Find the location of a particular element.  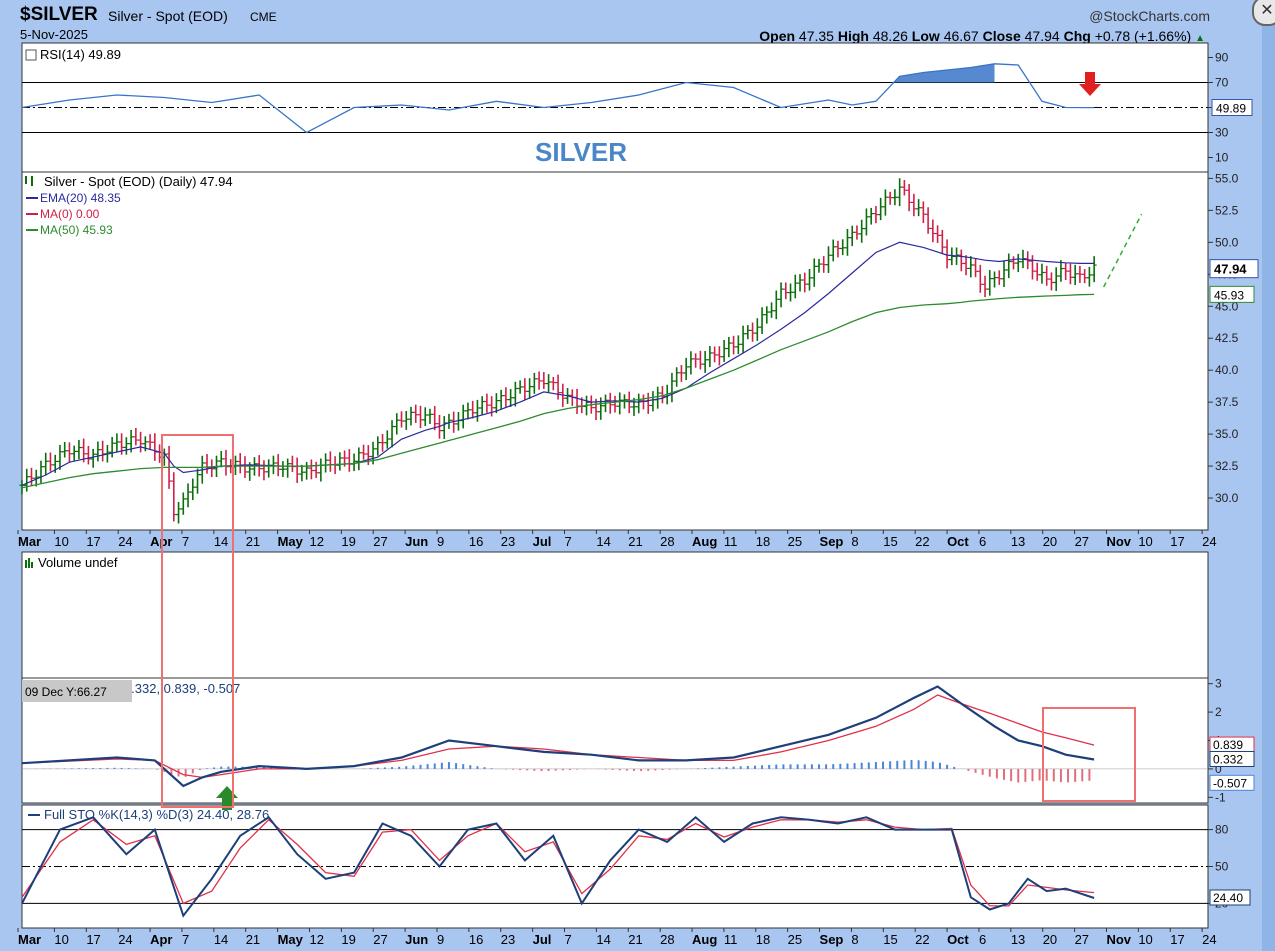

x-axis-bottom-label: 15 is located at coordinates (890, 939).